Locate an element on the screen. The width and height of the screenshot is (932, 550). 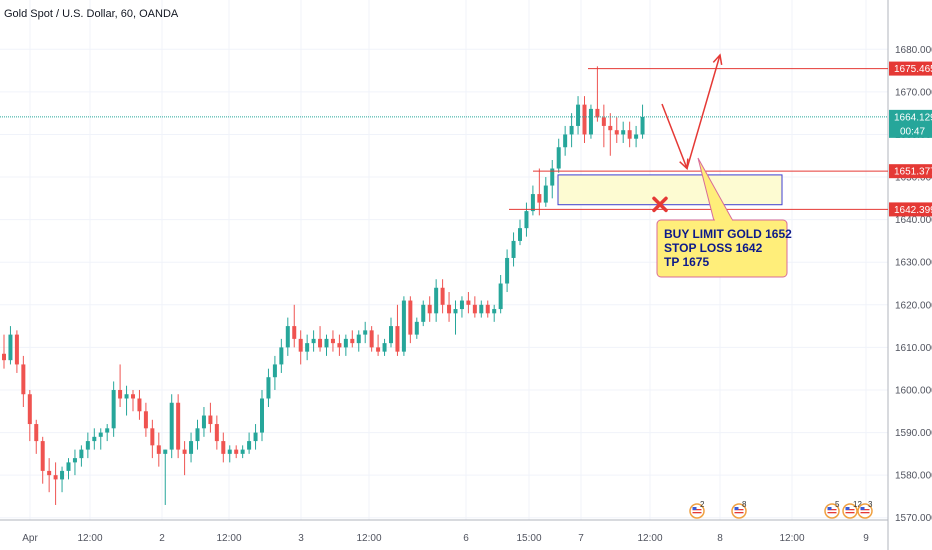
up-arrow-head is located at coordinates (717, 59).